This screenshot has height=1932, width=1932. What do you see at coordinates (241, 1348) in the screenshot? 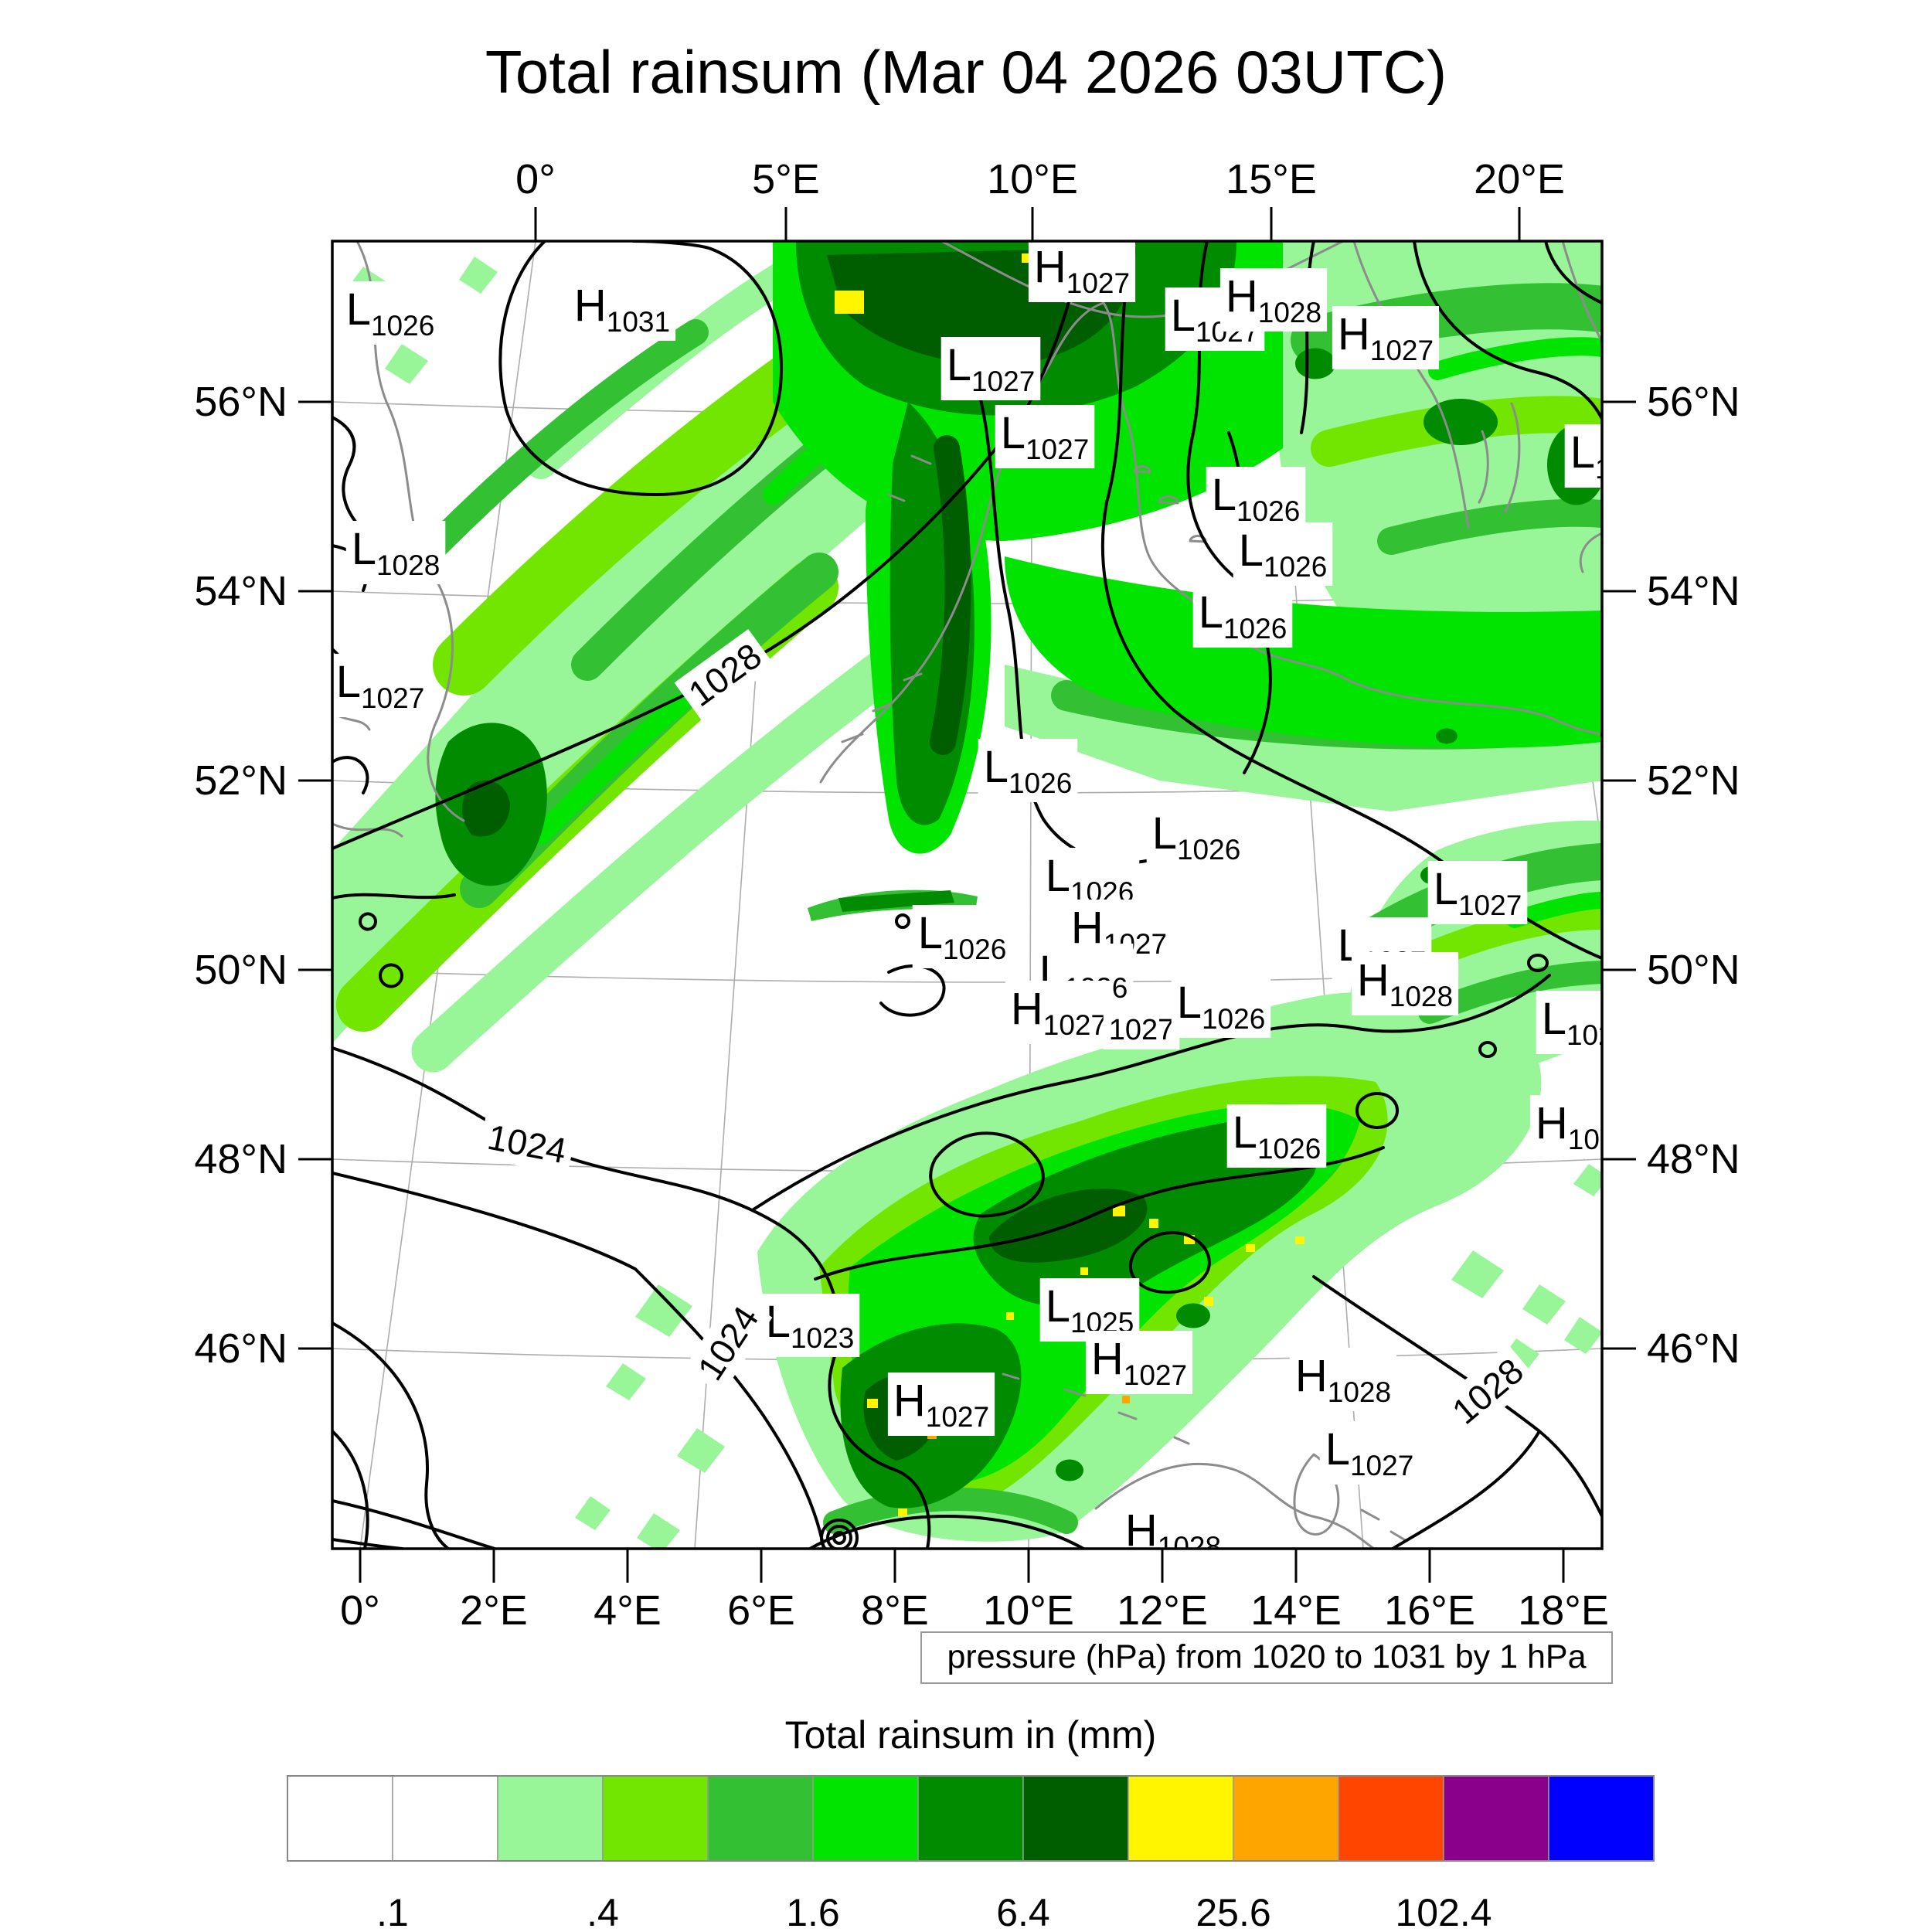
I see `axis-label-left: 46°N` at bounding box center [241, 1348].